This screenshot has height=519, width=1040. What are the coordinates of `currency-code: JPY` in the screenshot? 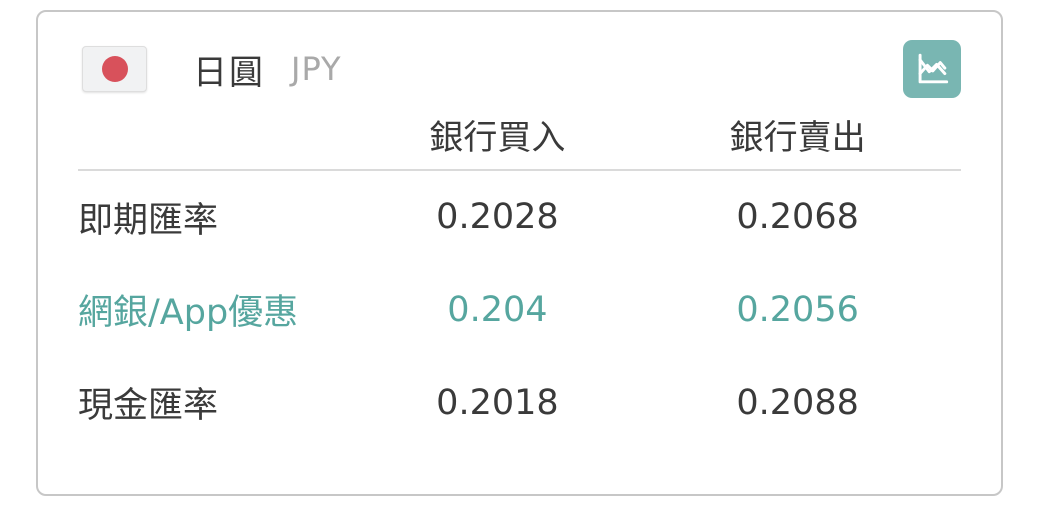 It's located at (316, 69).